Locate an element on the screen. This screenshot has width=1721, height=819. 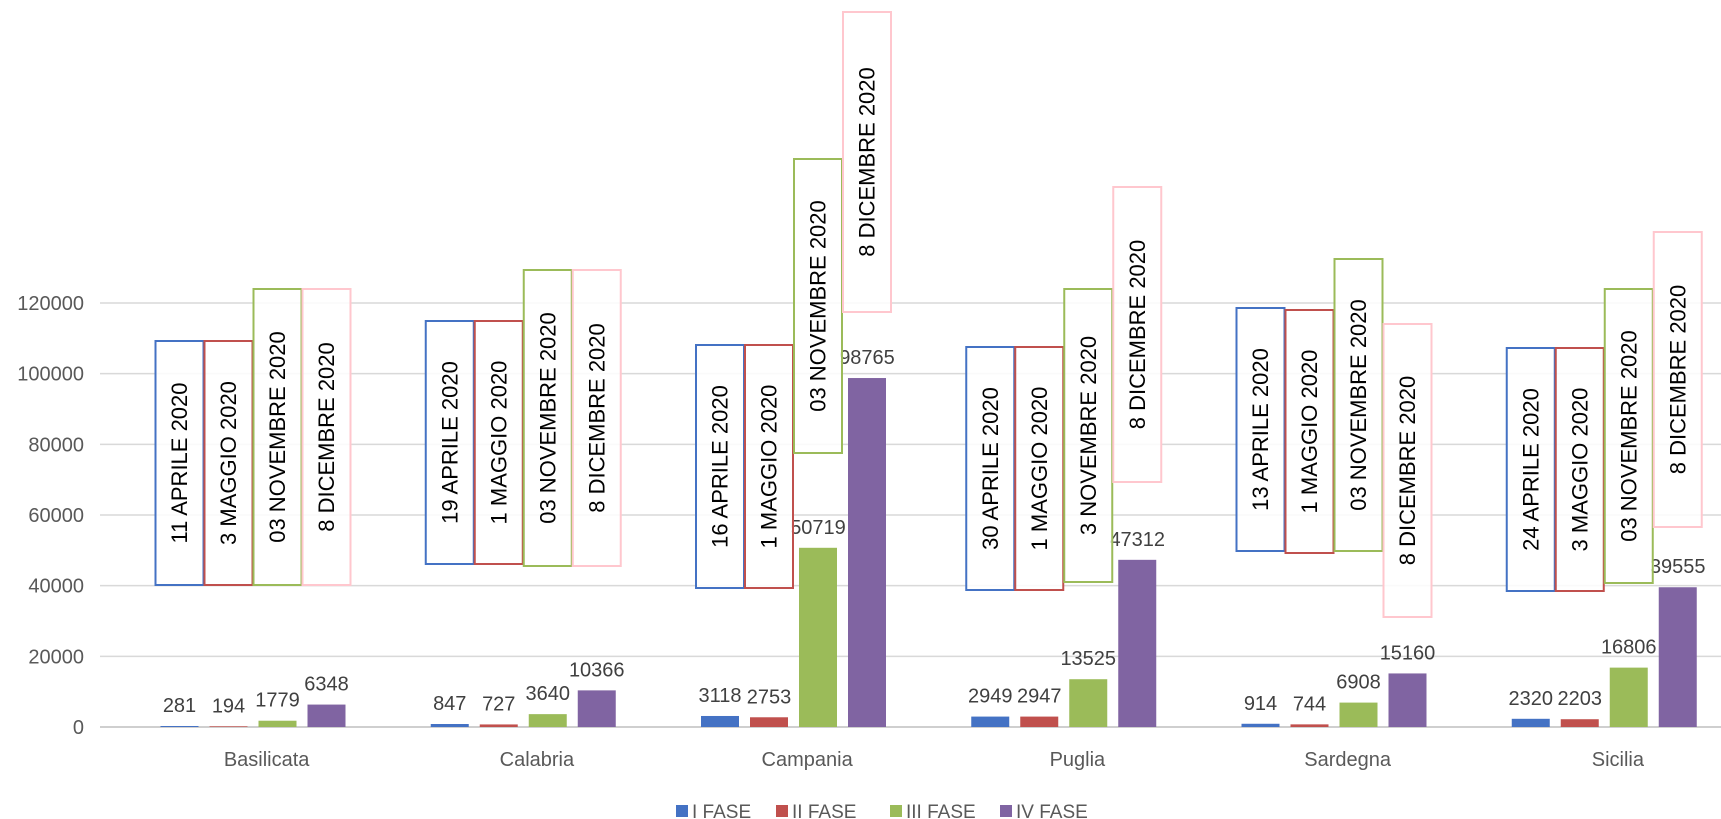
legend-label: I FASE is located at coordinates (721, 810).